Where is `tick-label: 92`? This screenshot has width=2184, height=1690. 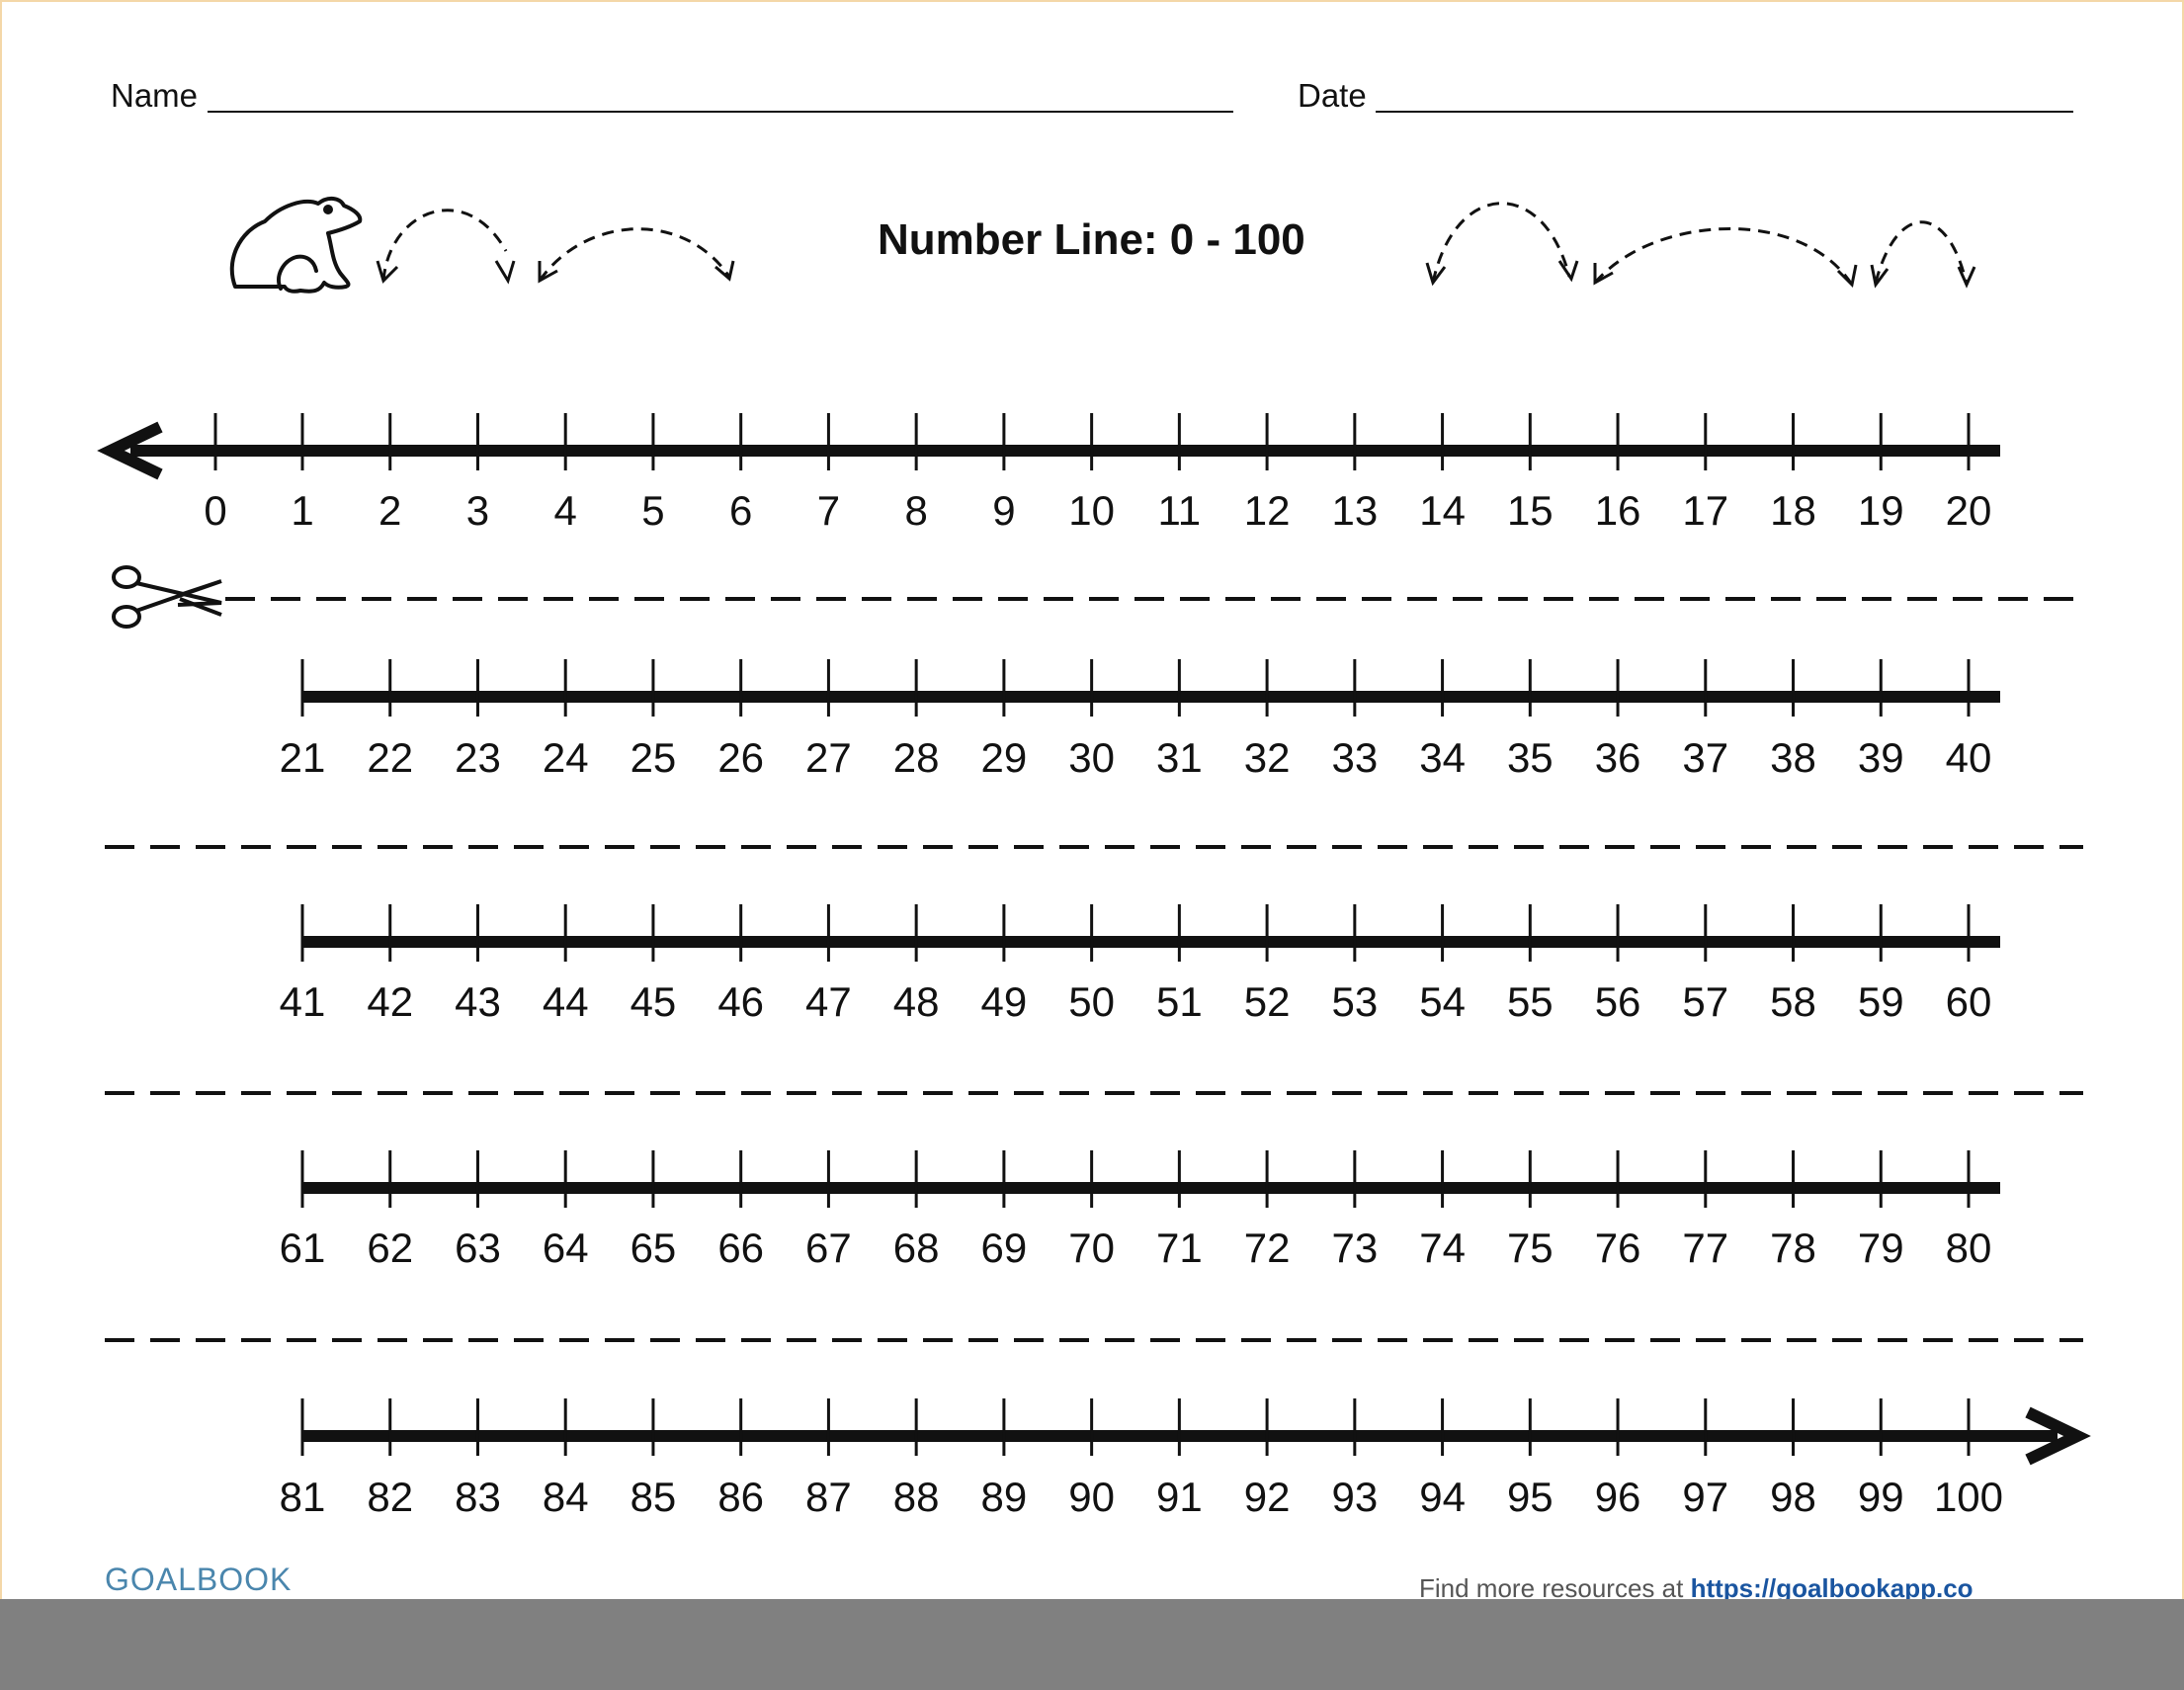
tick-label: 92 is located at coordinates (1267, 1497).